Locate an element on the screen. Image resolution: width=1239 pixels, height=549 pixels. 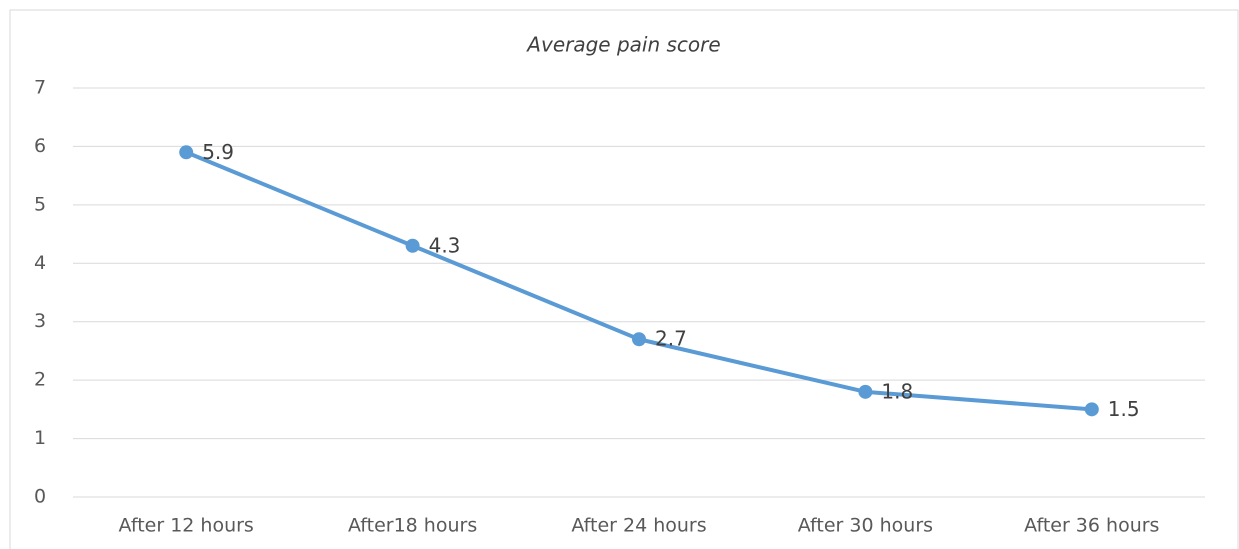
y-tick-label: 2 is located at coordinates (40, 380).